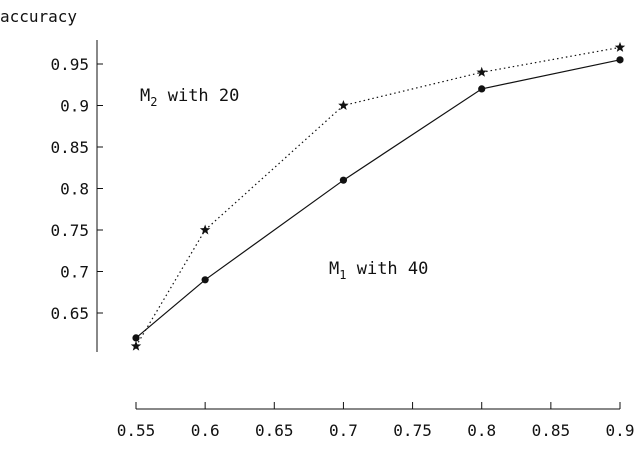 The image size is (640, 458). Describe the element at coordinates (481, 430) in the screenshot. I see `x-tick-label: 0.8` at that location.